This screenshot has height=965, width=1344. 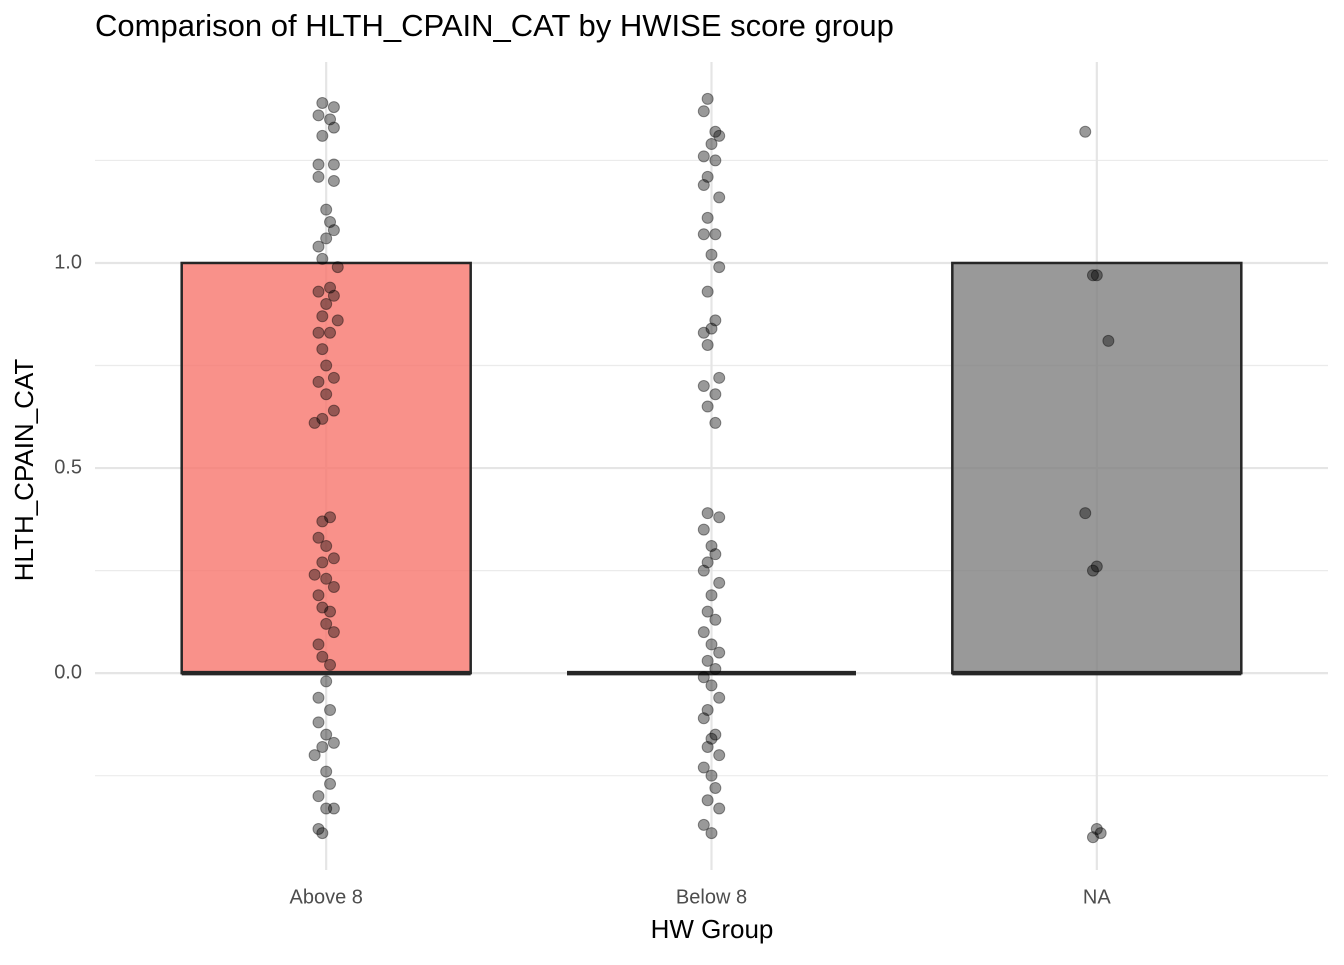 What do you see at coordinates (68, 467) in the screenshot?
I see `y-tick-label: 0.5` at bounding box center [68, 467].